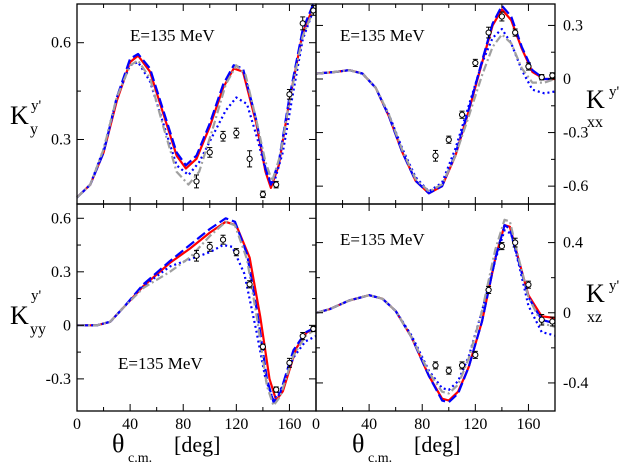 This screenshot has height=466, width=631. I want to click on y-tick-label: -0.4, so click(575, 383).